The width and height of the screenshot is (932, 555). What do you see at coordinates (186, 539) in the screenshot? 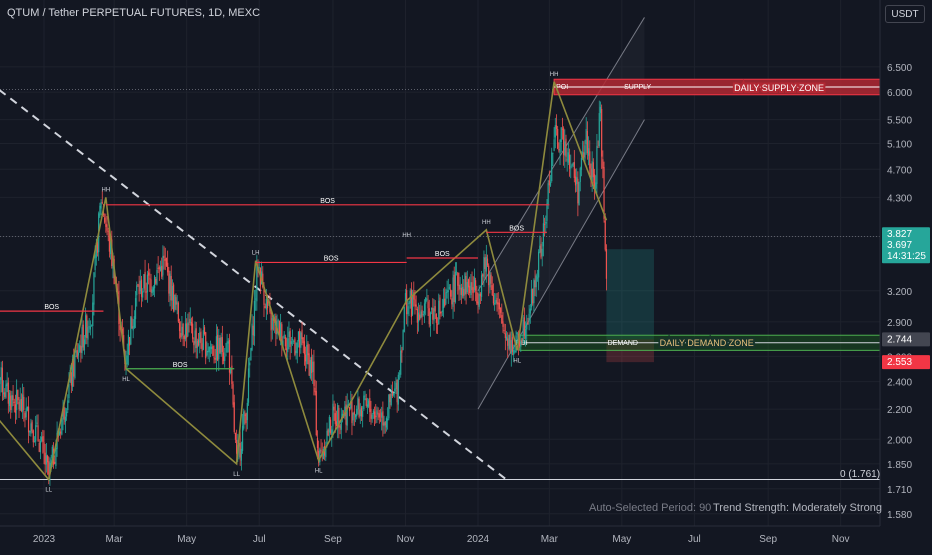
I see `x-tick-label: May` at bounding box center [186, 539].